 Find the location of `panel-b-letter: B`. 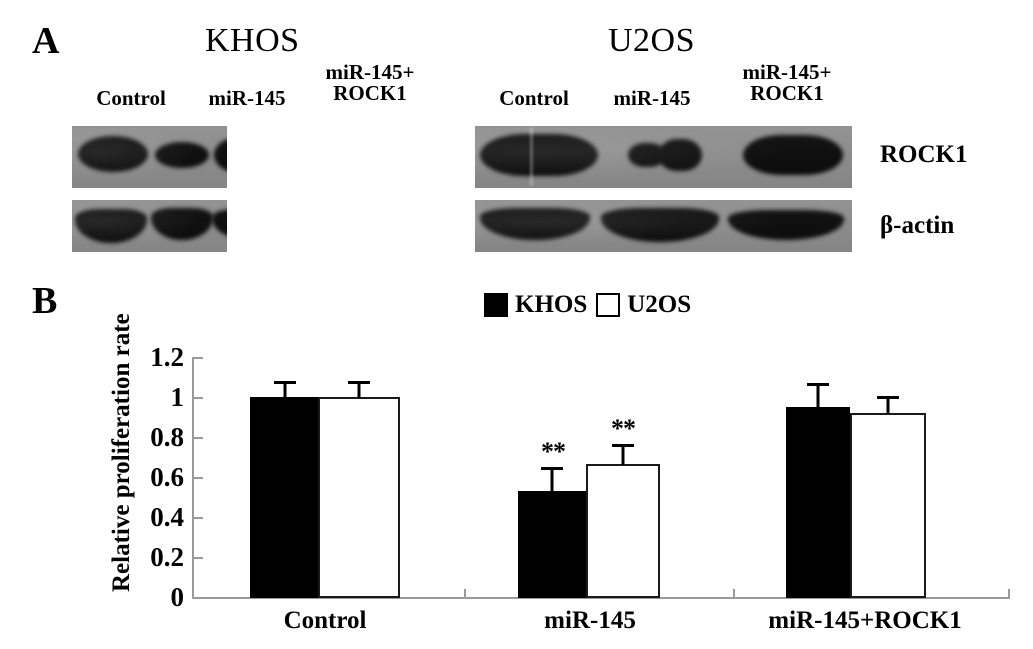

panel-b-letter: B is located at coordinates (45, 301).